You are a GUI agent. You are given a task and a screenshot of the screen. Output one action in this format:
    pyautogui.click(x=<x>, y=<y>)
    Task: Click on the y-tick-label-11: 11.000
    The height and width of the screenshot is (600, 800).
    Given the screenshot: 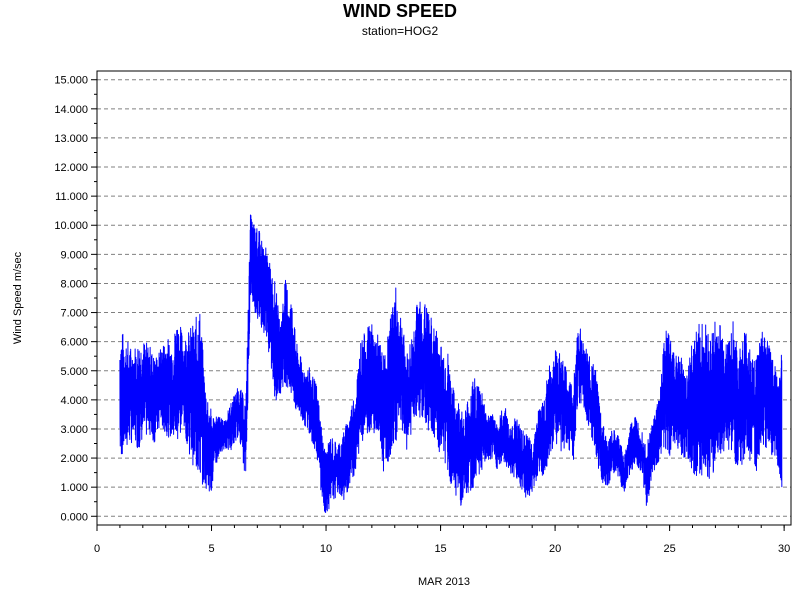 What is the action you would take?
    pyautogui.click(x=71, y=197)
    